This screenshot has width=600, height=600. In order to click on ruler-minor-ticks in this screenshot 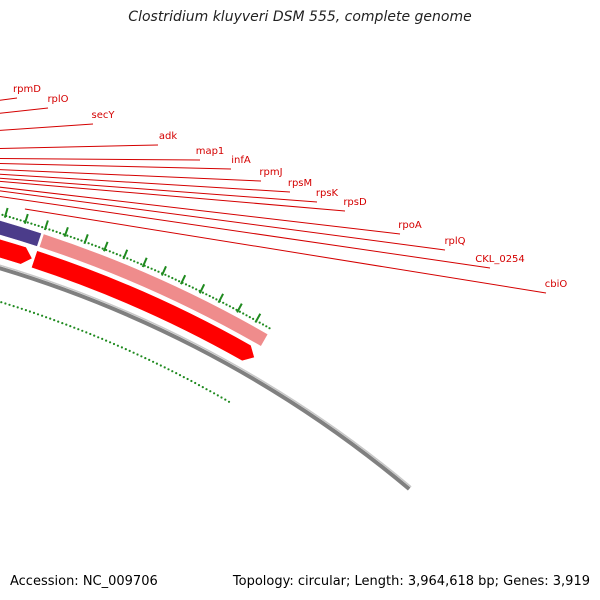, I will do `click(115, 352)`.